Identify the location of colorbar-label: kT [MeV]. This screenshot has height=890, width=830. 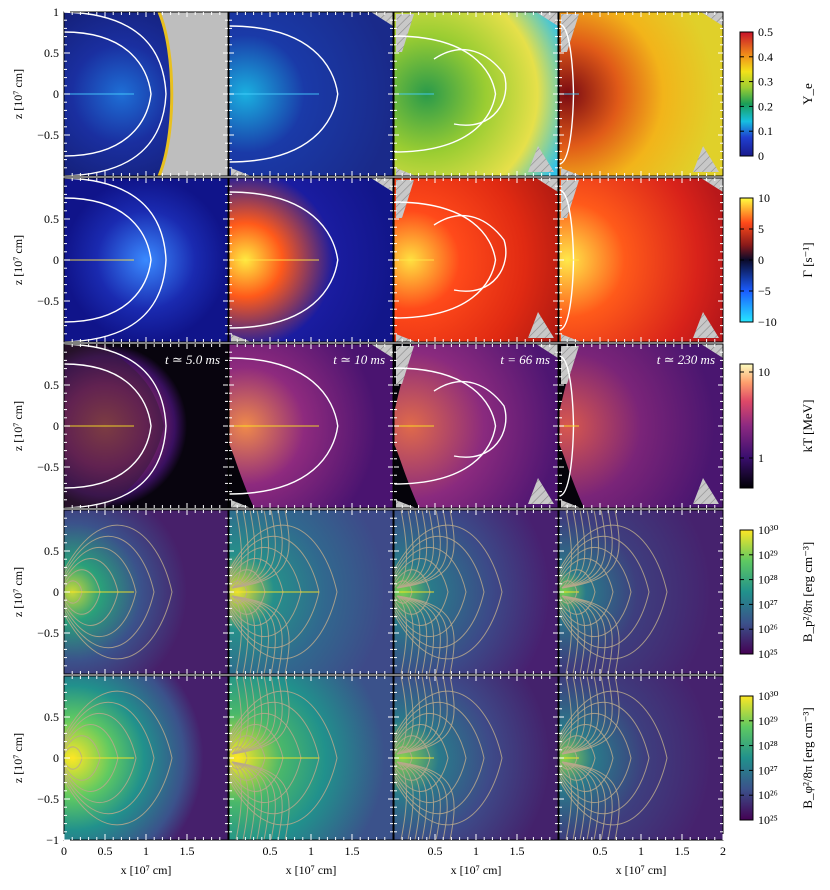
(807, 426).